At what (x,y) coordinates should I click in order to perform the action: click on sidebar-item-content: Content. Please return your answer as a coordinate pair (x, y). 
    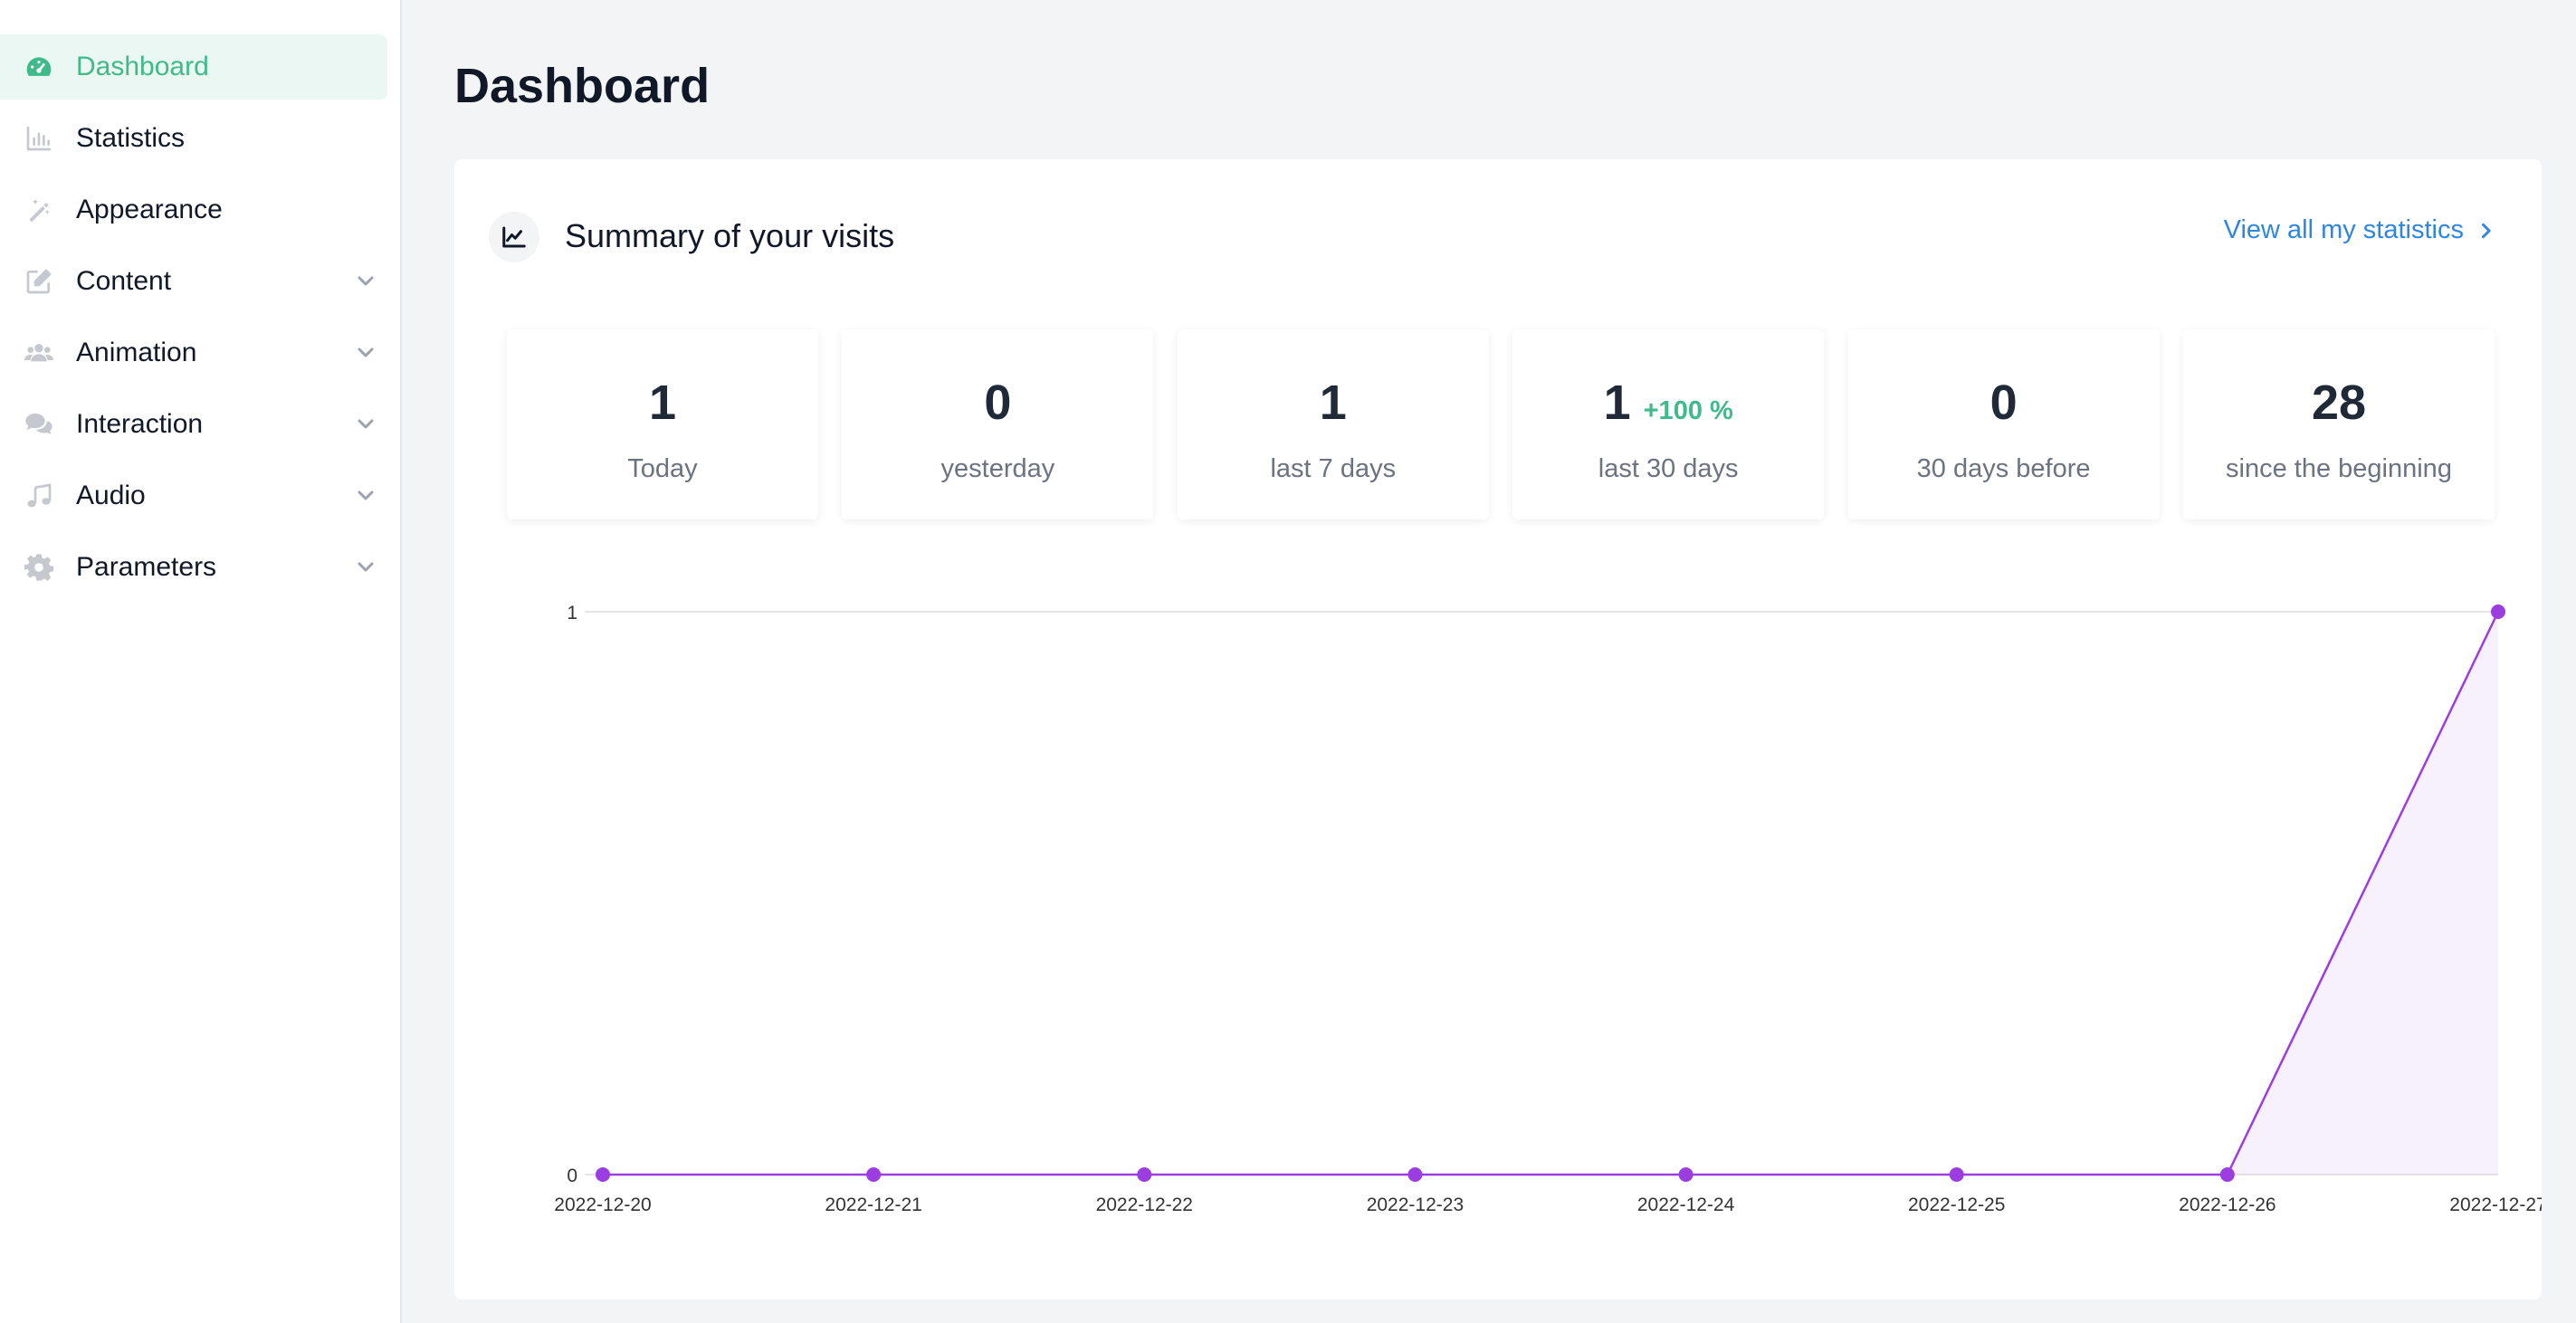
    Looking at the image, I should click on (193, 281).